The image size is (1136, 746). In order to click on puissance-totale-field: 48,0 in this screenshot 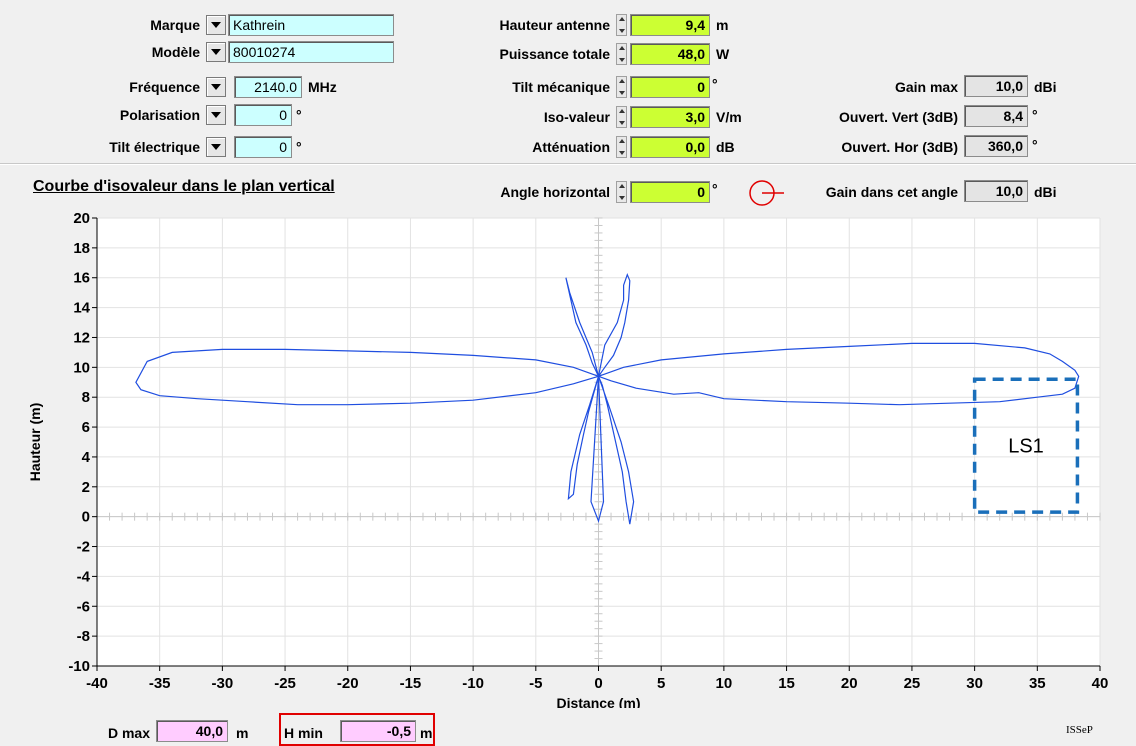, I will do `click(670, 54)`.